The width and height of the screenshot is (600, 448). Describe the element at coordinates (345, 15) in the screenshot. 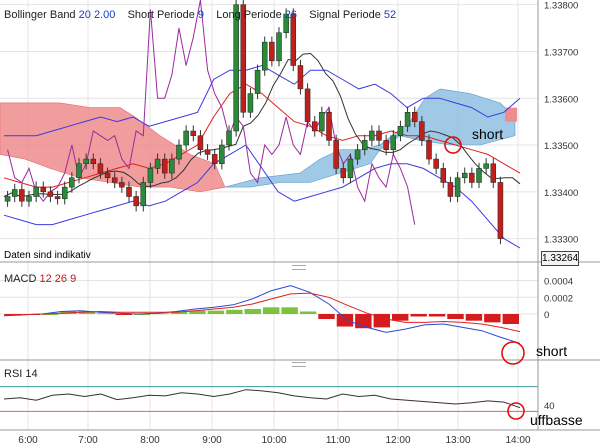

I see `signal-period-label: Signal Periode` at that location.